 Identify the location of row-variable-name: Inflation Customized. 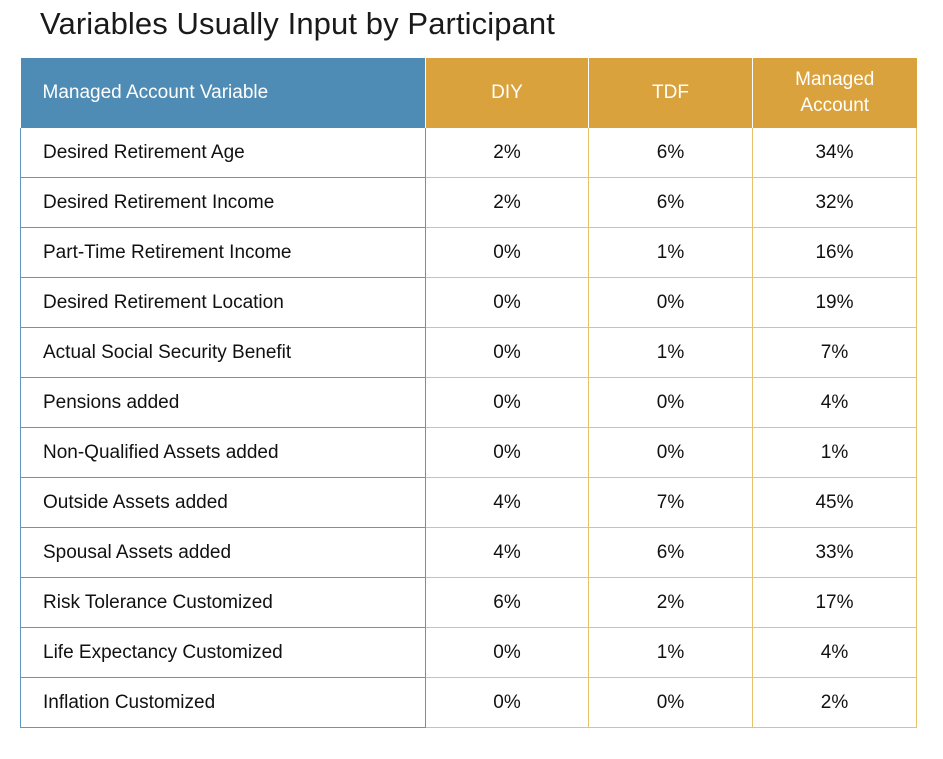
(223, 702).